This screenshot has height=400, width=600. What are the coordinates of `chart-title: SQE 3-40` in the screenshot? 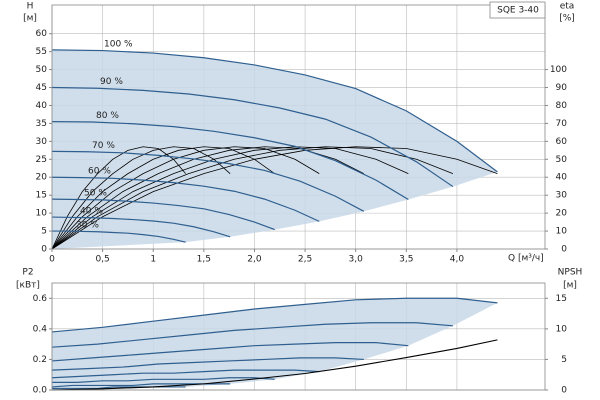 It's located at (518, 11).